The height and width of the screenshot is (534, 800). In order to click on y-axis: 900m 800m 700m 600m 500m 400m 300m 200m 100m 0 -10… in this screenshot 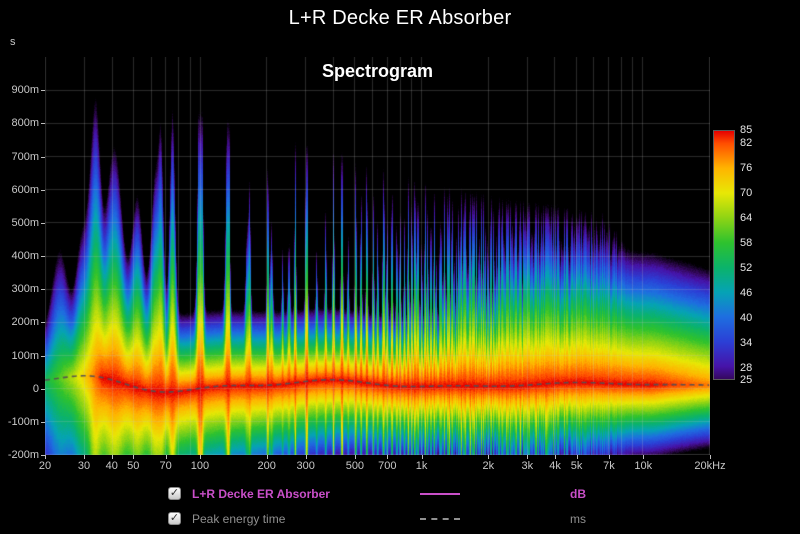, I will do `click(22, 259)`.